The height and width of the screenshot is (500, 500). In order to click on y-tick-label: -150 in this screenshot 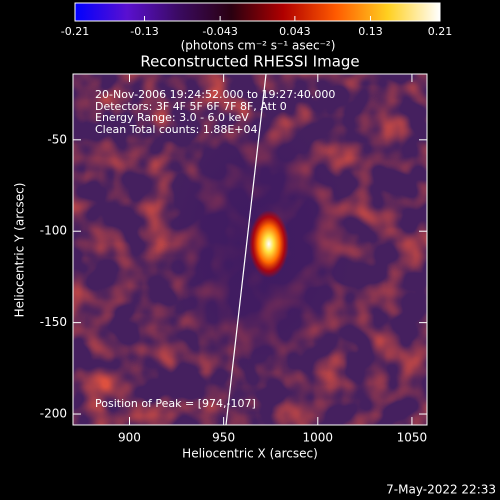, I will do `click(53, 322)`.